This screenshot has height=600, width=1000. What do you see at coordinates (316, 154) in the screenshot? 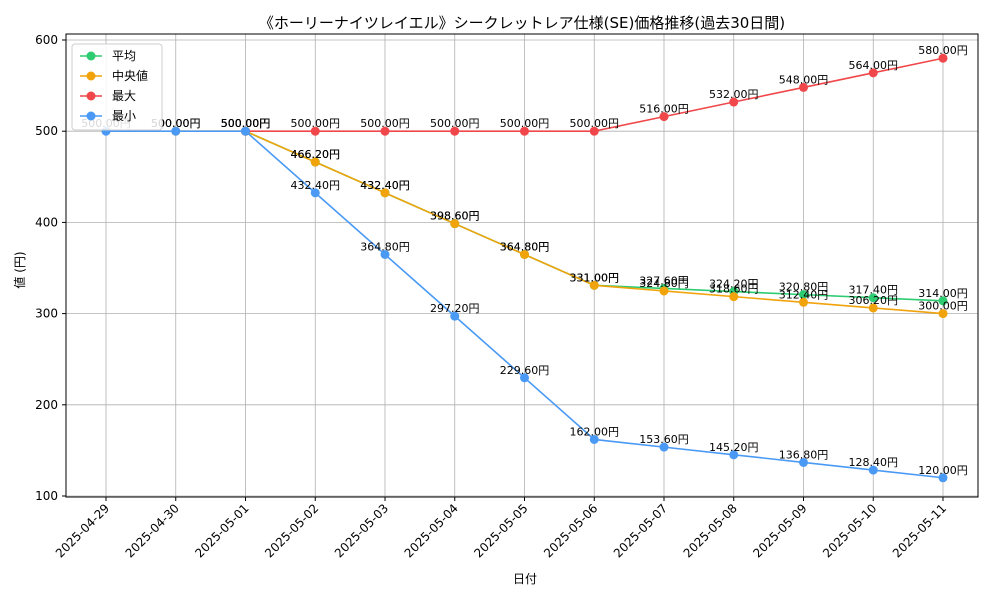
I see `data-label: 466.20円` at bounding box center [316, 154].